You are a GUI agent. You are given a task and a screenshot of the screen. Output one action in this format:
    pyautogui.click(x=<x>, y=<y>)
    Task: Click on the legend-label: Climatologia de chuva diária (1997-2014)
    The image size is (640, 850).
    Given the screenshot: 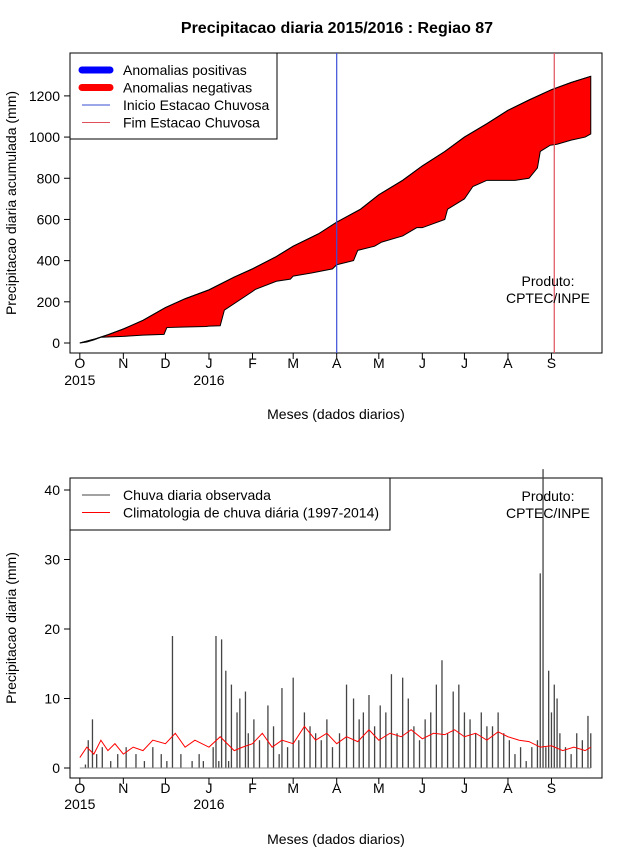 What is the action you would take?
    pyautogui.click(x=251, y=513)
    